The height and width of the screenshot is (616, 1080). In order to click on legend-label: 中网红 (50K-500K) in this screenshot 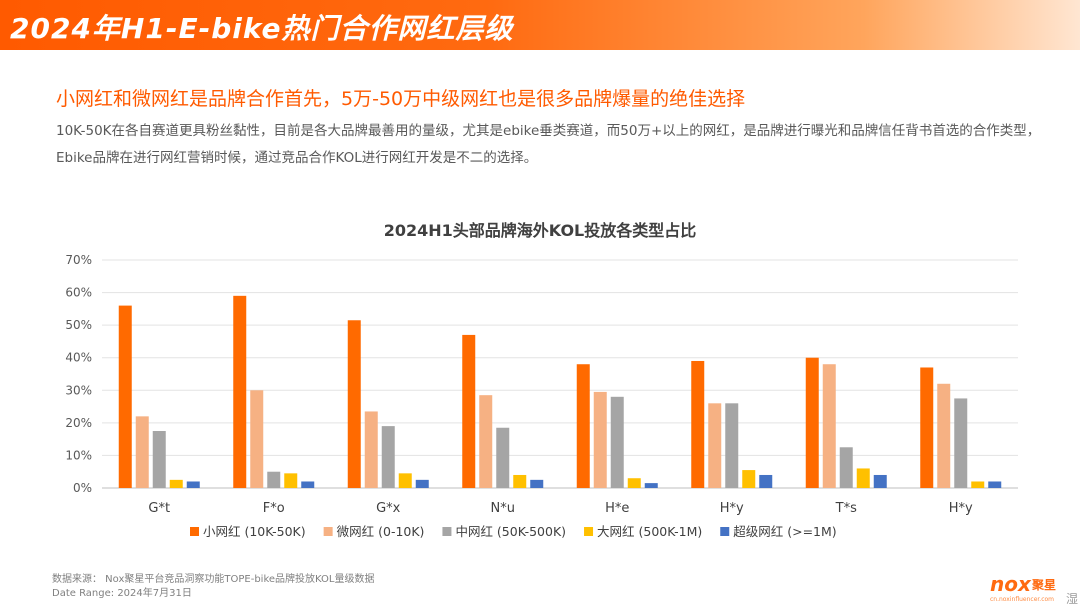, I will do `click(510, 531)`.